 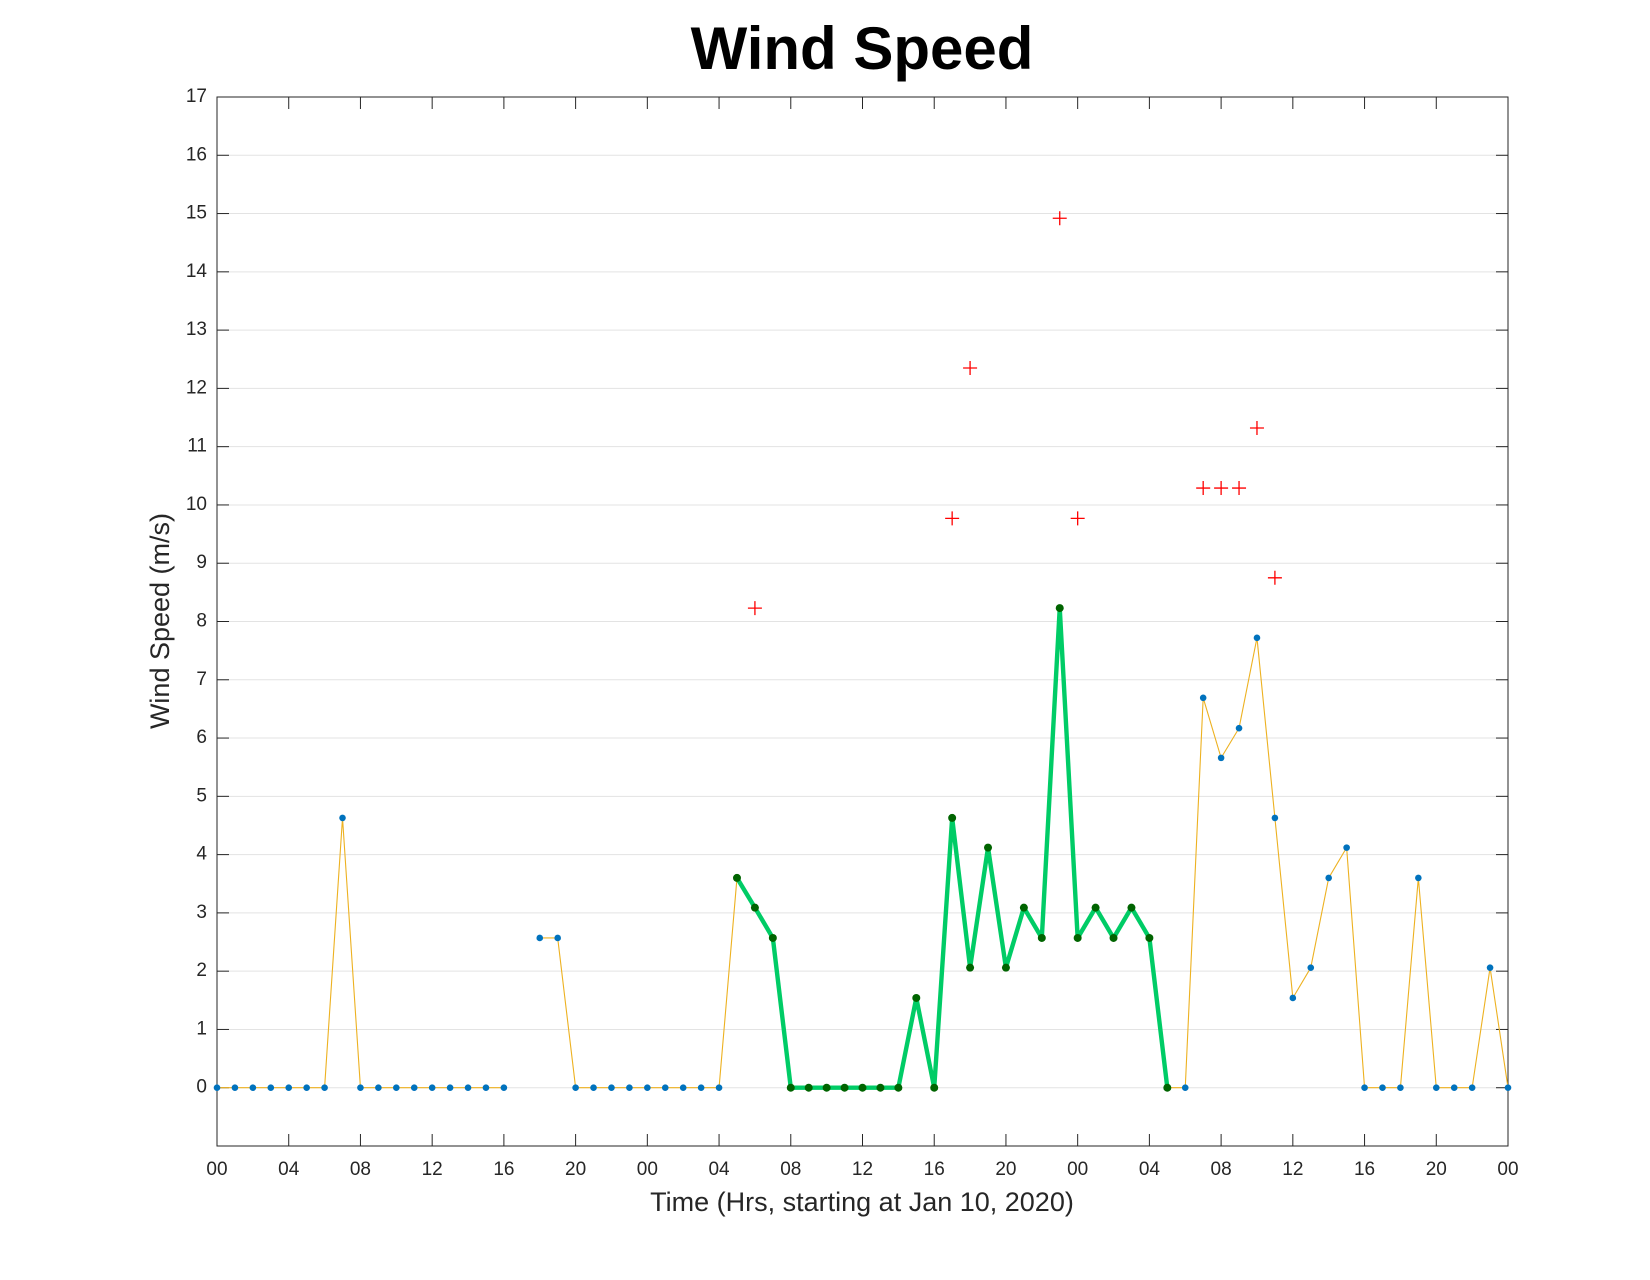 What do you see at coordinates (201, 679) in the screenshot?
I see `y-tick-label: 7` at bounding box center [201, 679].